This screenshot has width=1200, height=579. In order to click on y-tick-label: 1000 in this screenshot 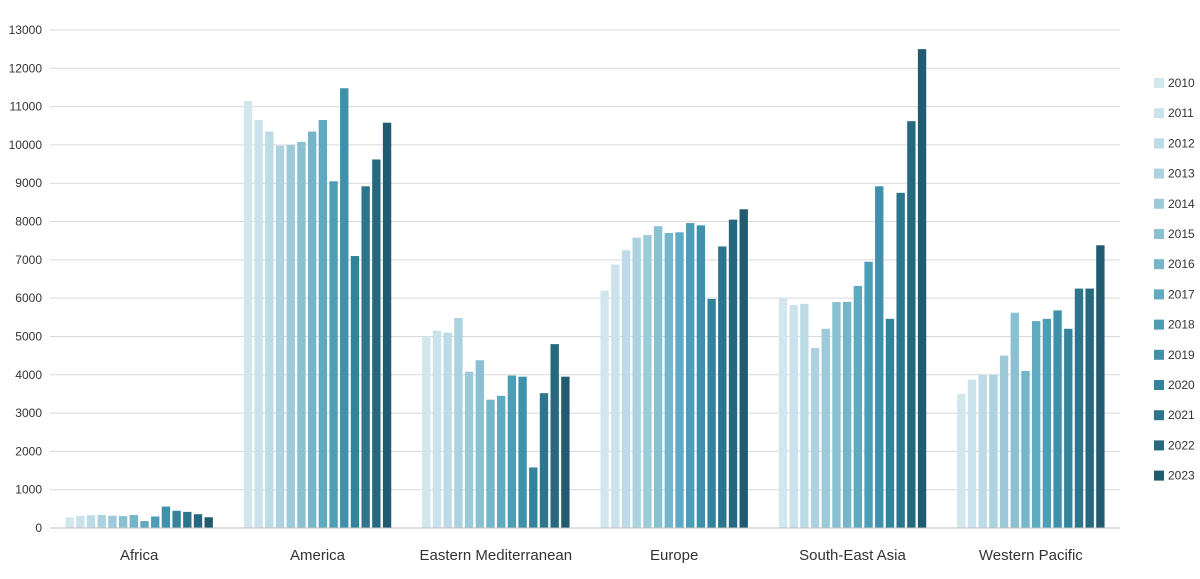, I will do `click(28, 490)`.